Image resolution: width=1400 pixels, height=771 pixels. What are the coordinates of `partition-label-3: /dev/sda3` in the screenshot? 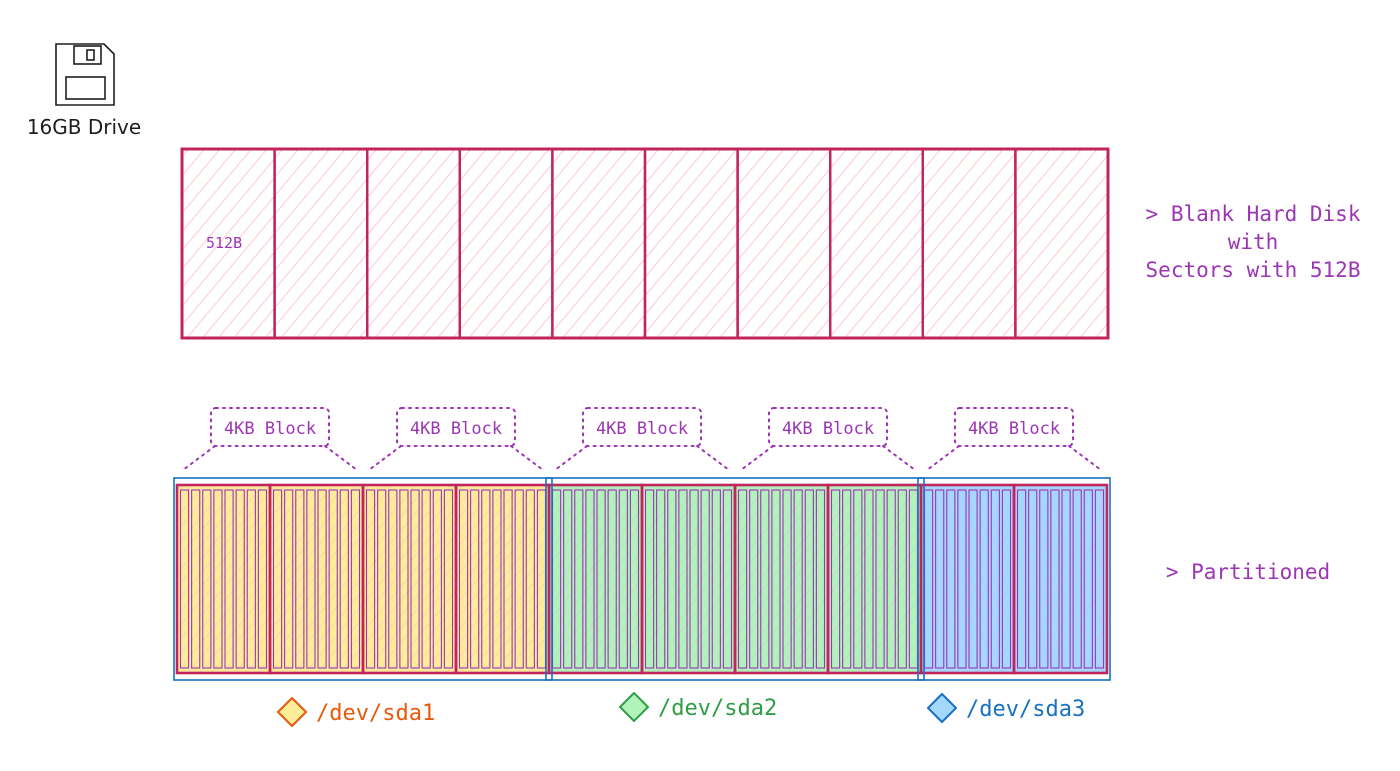 It's located at (1025, 709).